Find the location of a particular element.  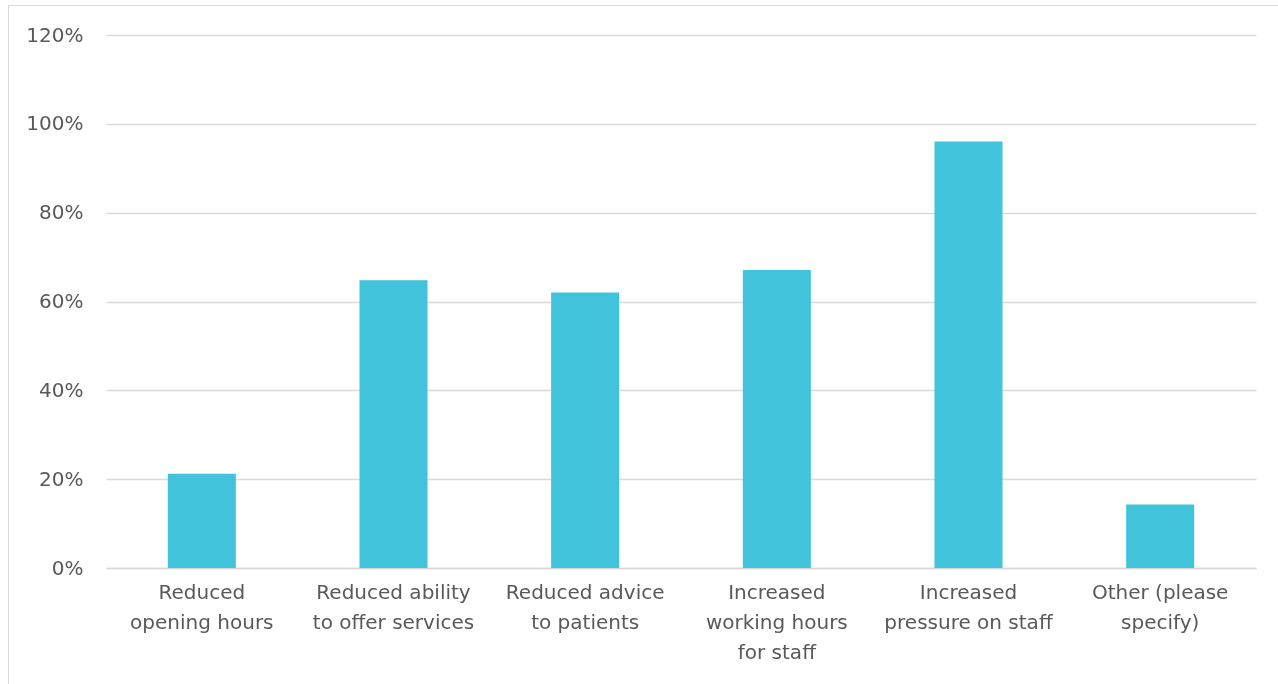

x-tick-label: Increased pressure on staff is located at coordinates (969, 606).